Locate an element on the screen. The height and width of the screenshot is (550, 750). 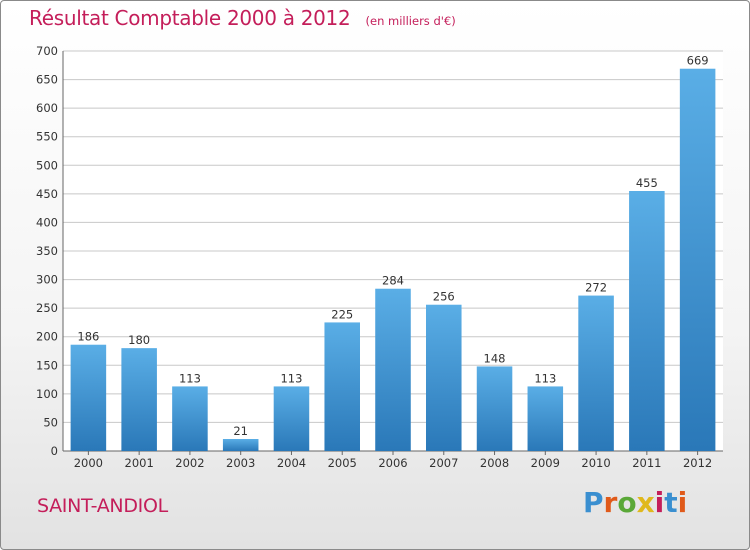
bar-value-label: 272 is located at coordinates (596, 288).